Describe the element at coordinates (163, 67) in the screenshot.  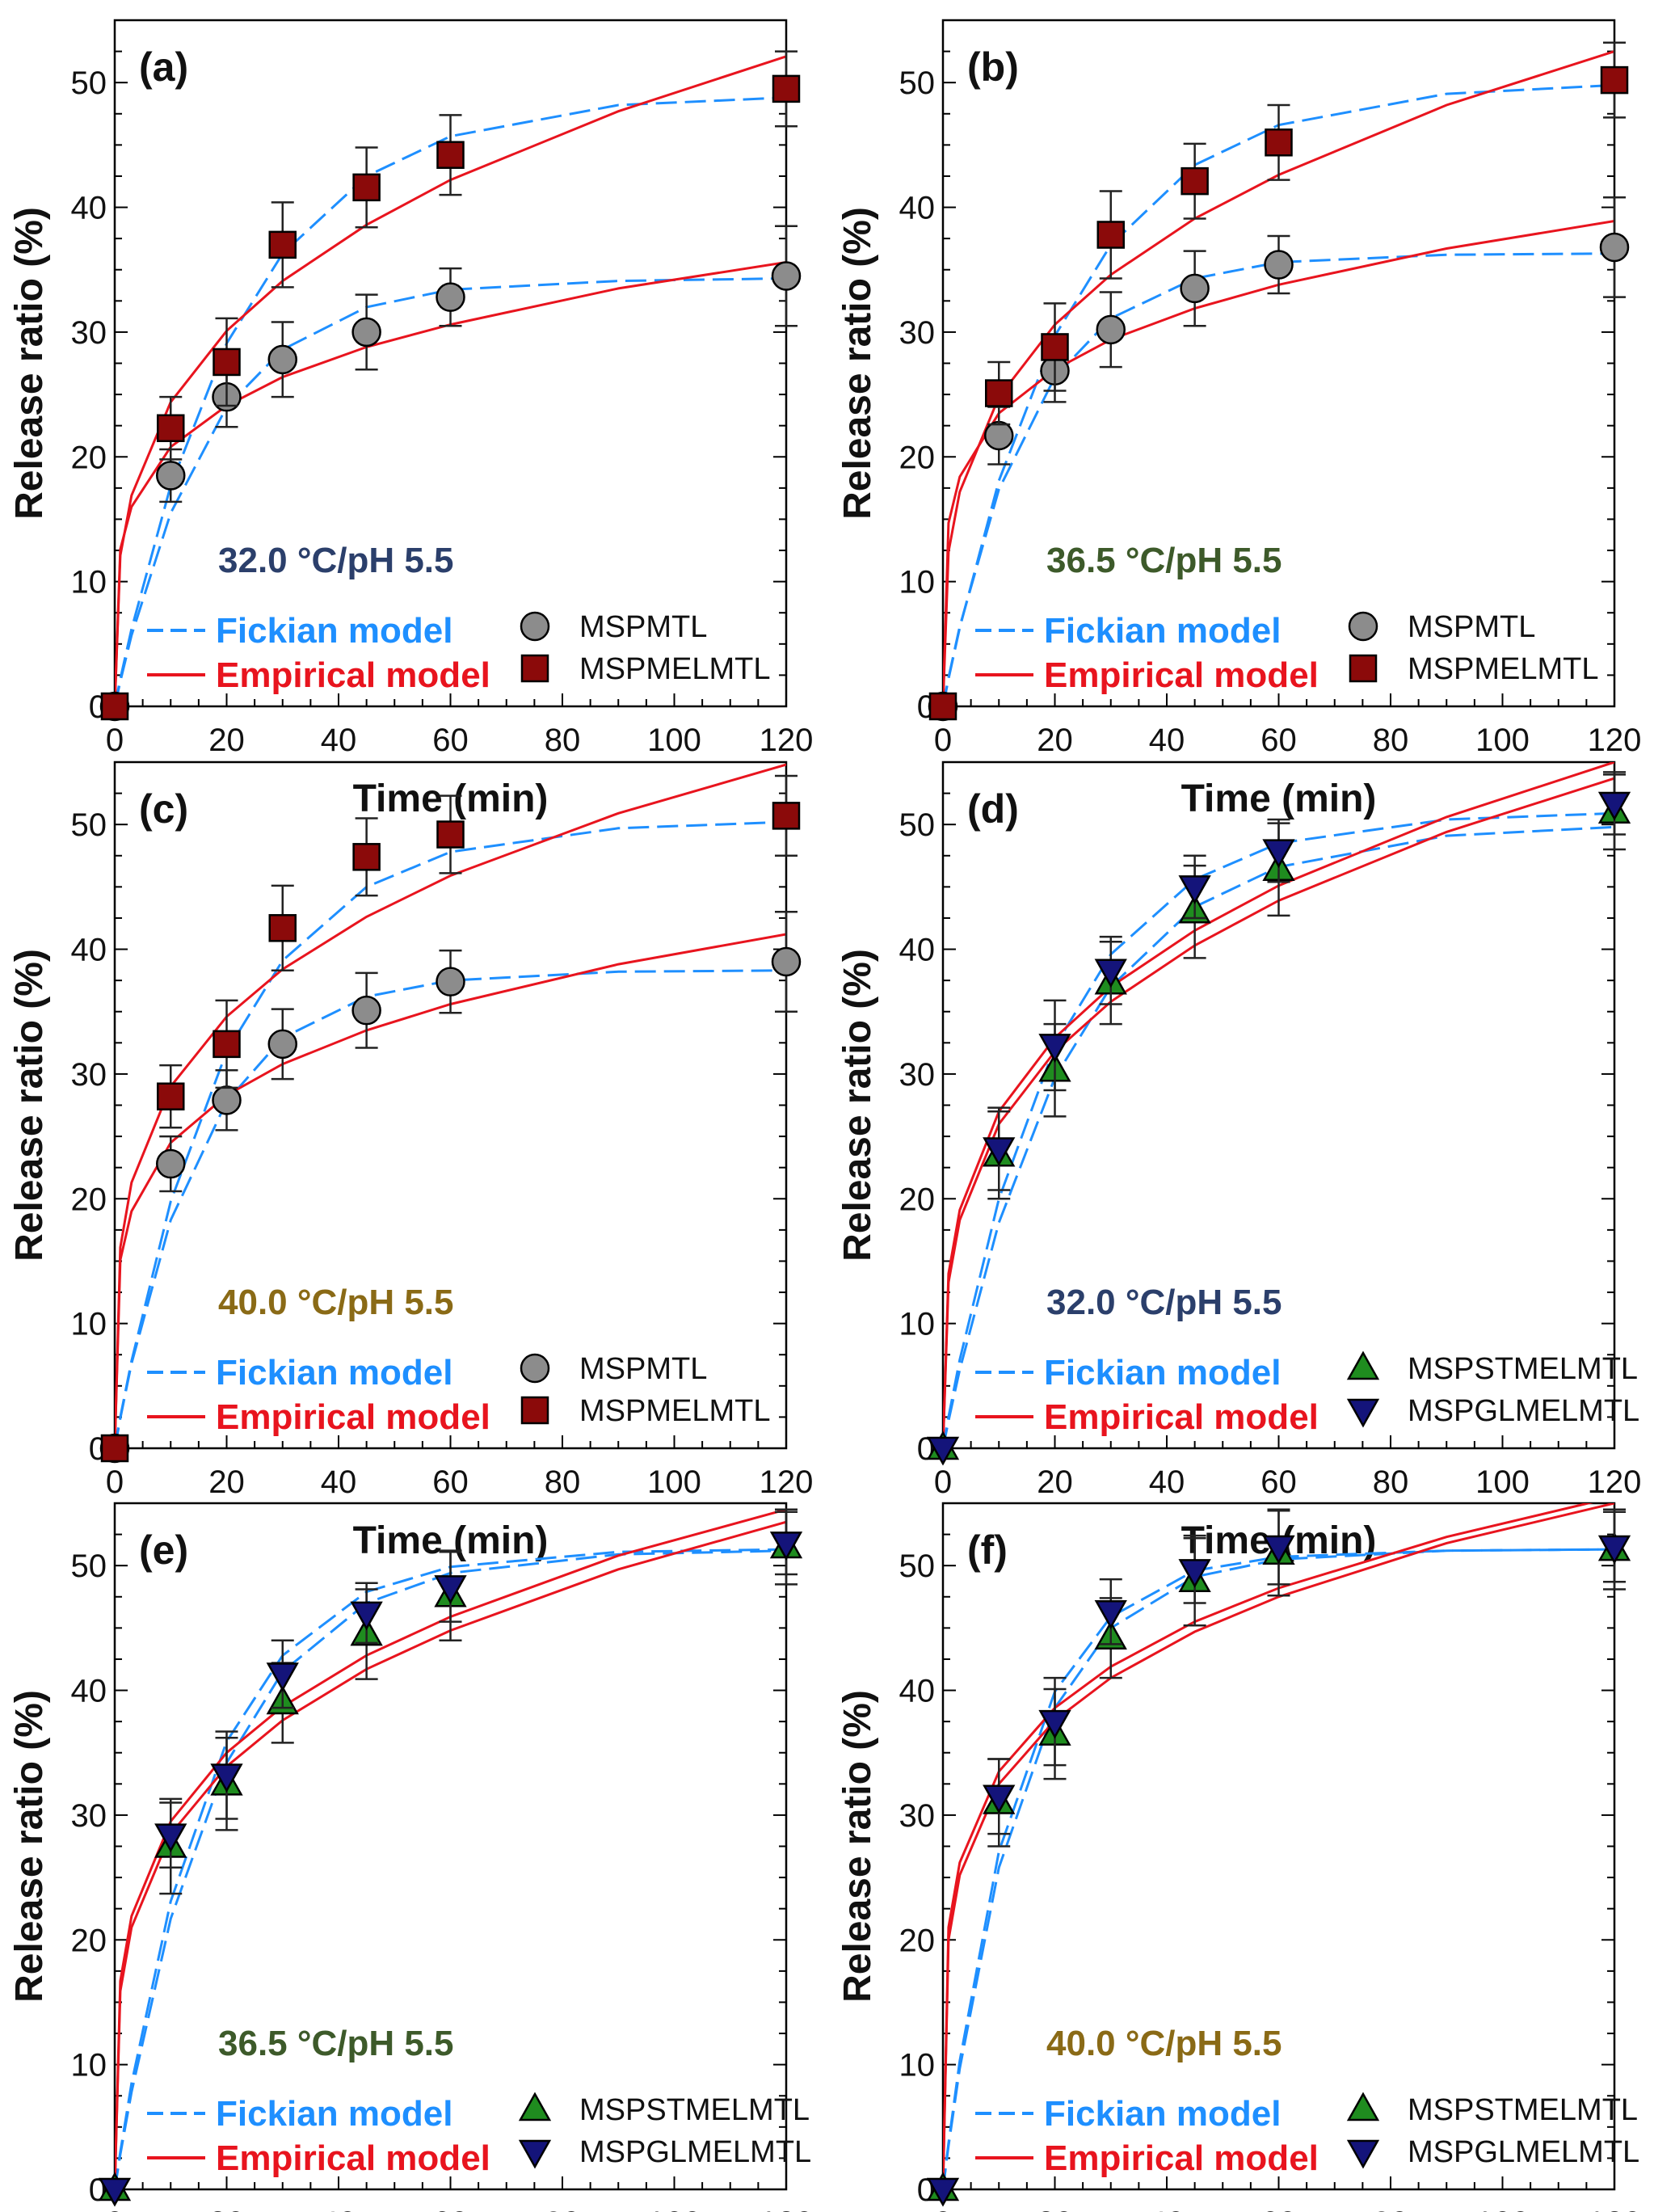
I see `panel-label: (a)` at that location.